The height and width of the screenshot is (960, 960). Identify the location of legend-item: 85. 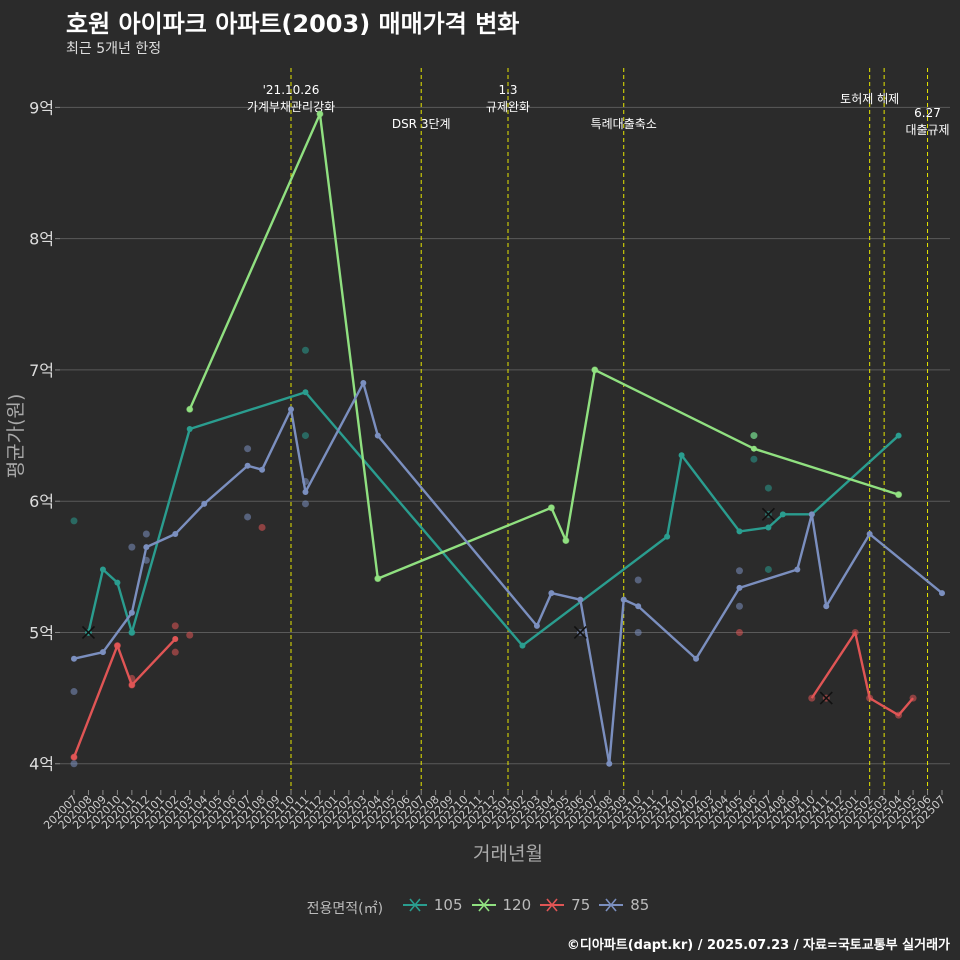
(623, 905).